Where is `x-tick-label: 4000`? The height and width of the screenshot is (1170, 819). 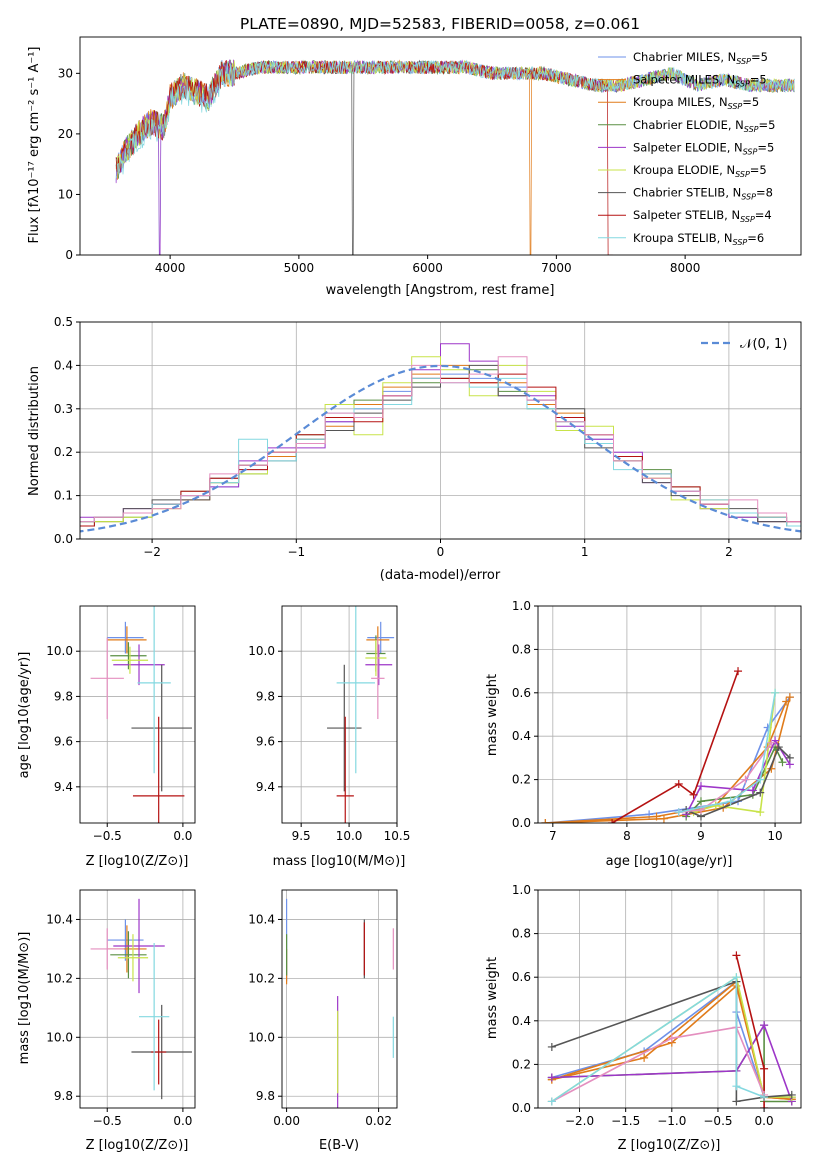
x-tick-label: 4000 is located at coordinates (170, 268).